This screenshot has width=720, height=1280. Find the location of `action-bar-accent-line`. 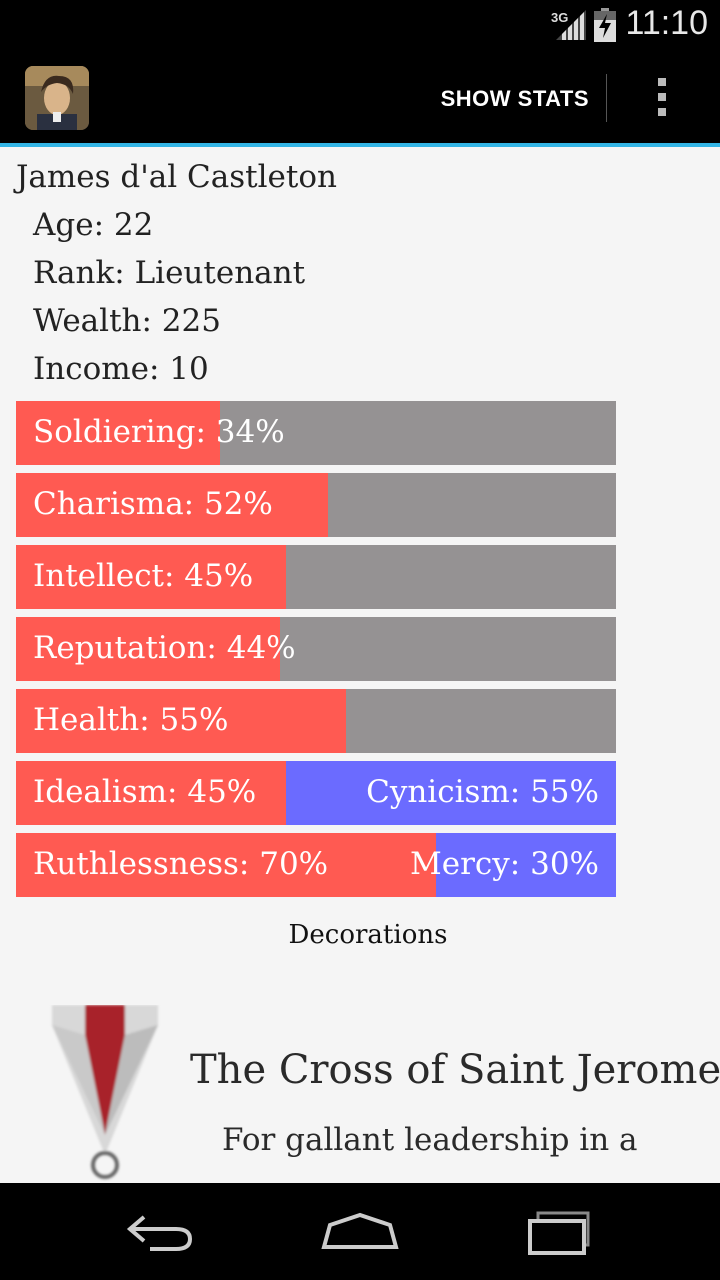

action-bar-accent-line is located at coordinates (360, 145).